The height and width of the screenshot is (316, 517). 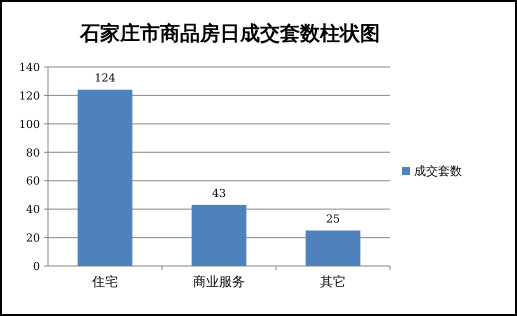 What do you see at coordinates (219, 282) in the screenshot?
I see `x-tick-label: 商业服务` at bounding box center [219, 282].